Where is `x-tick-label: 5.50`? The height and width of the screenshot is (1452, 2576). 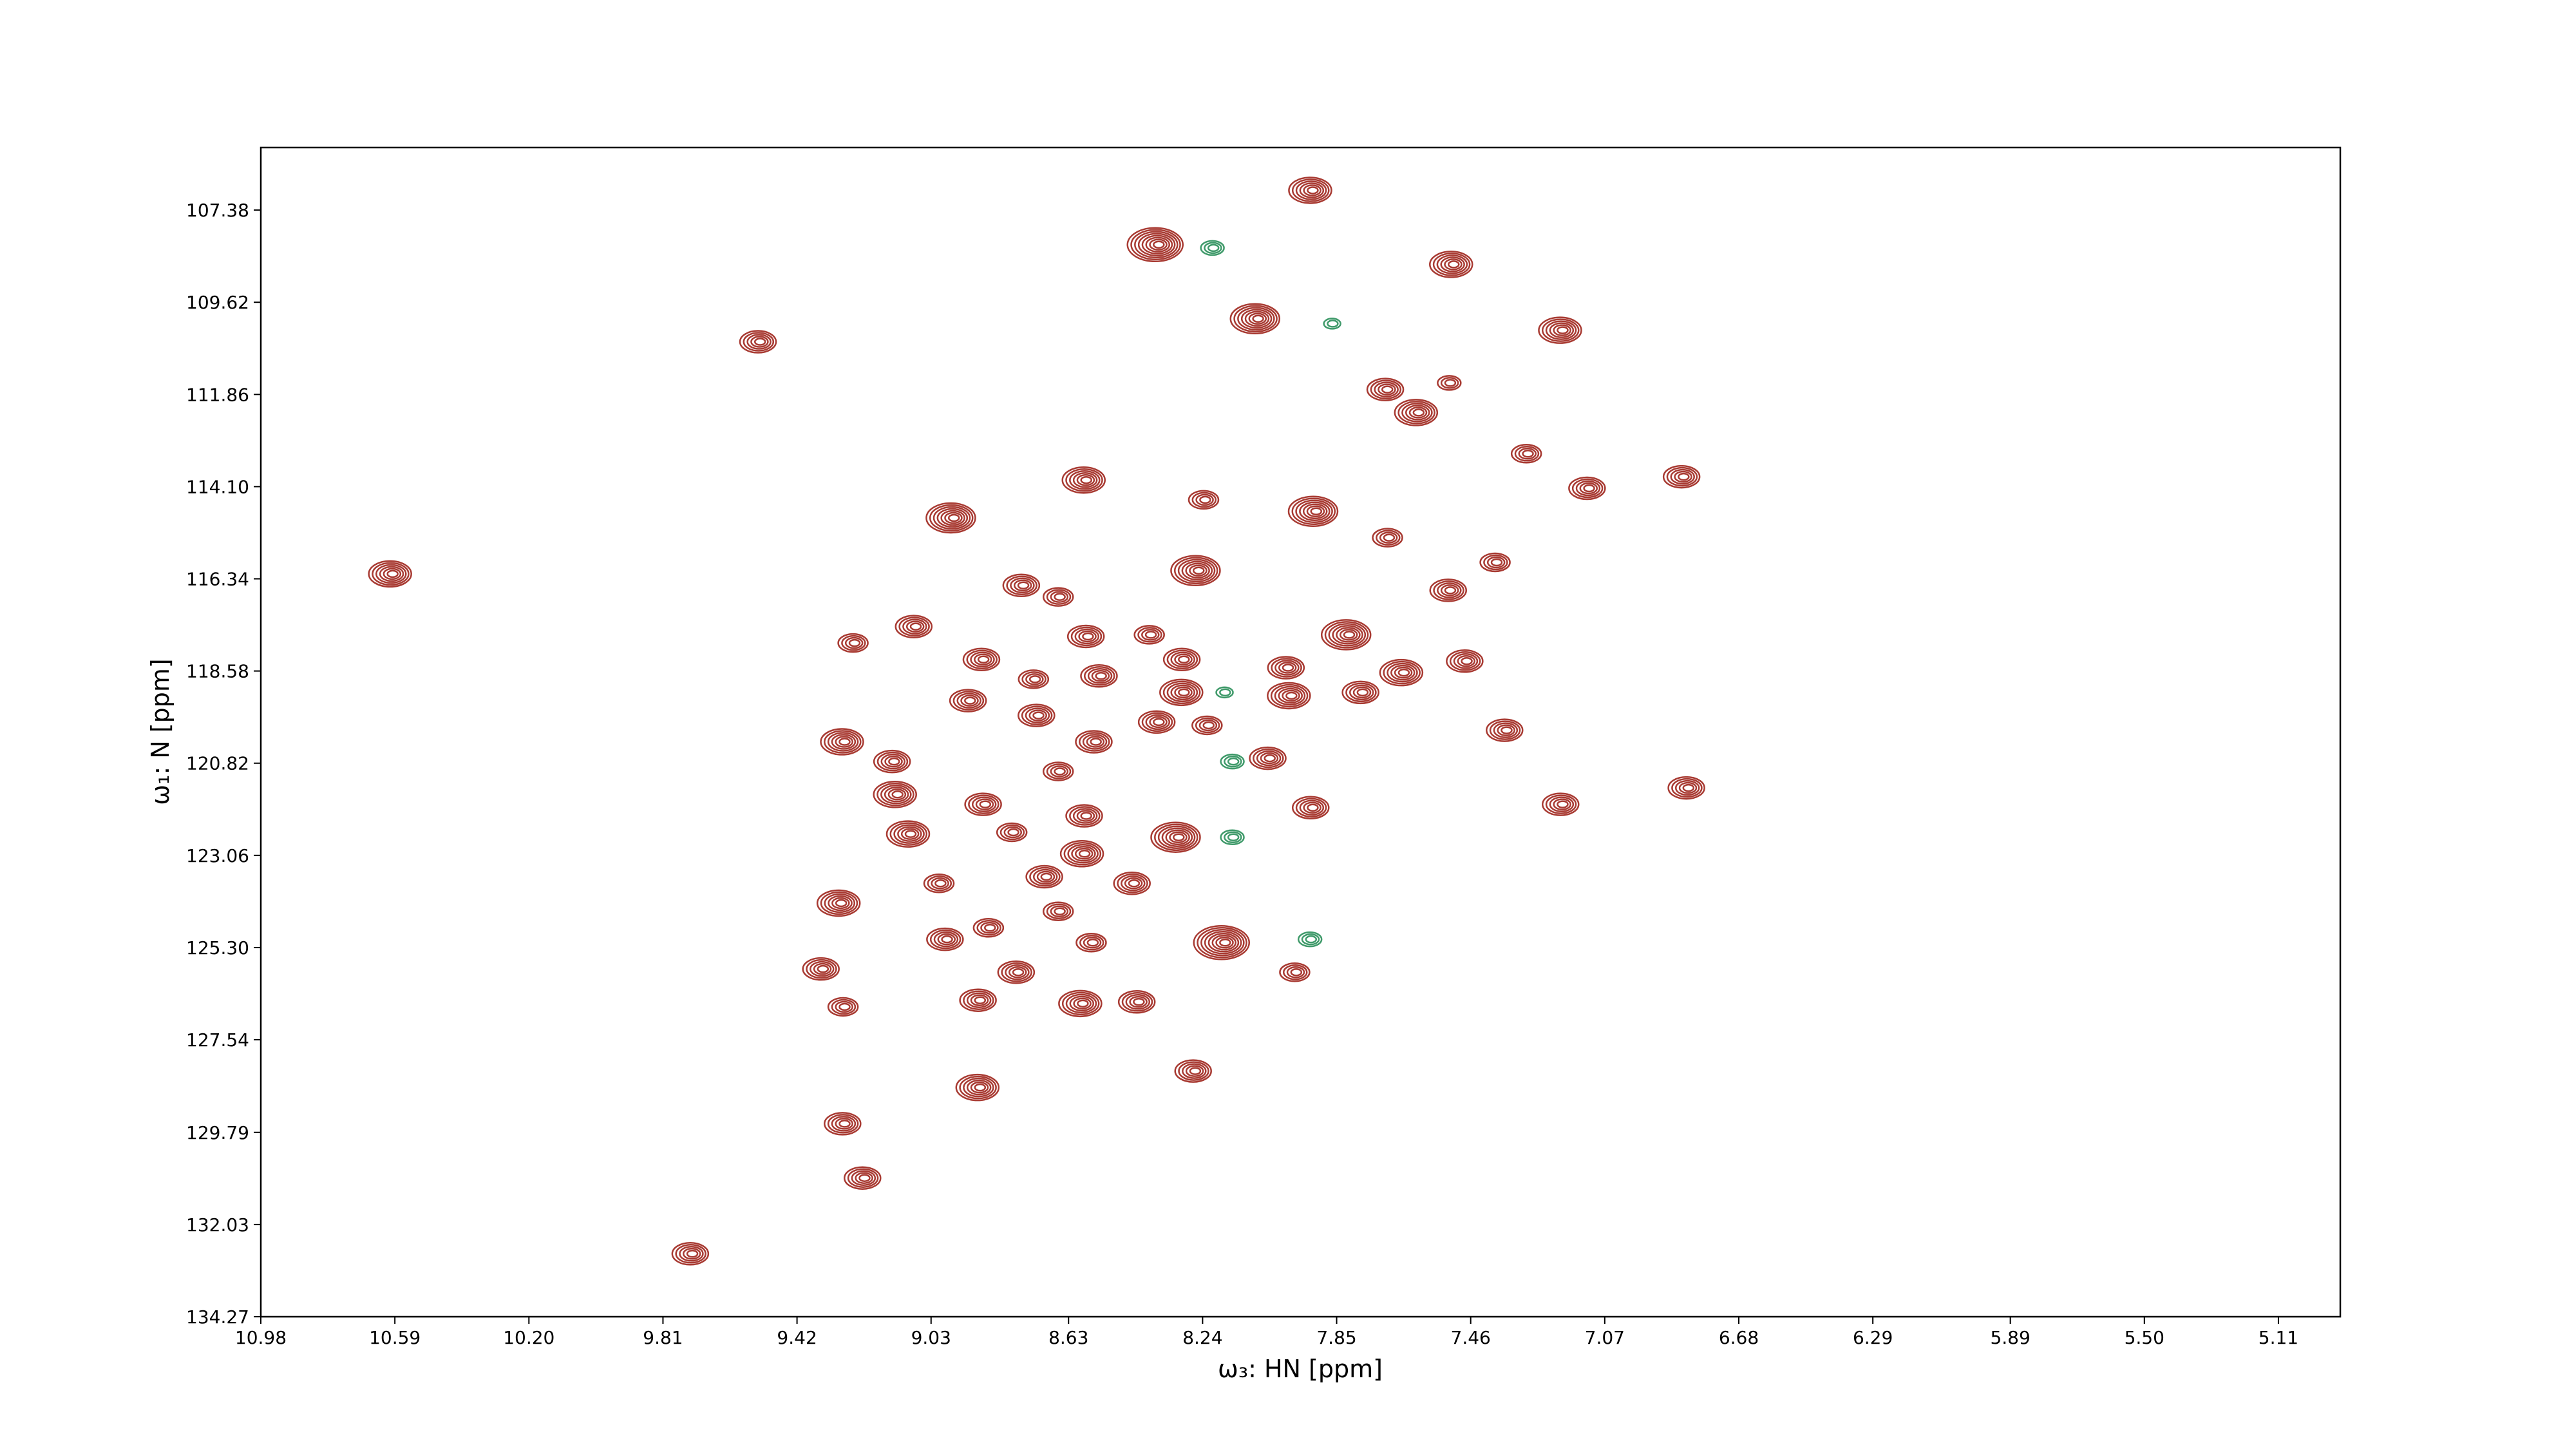
x-tick-label: 5.50 is located at coordinates (2144, 1337).